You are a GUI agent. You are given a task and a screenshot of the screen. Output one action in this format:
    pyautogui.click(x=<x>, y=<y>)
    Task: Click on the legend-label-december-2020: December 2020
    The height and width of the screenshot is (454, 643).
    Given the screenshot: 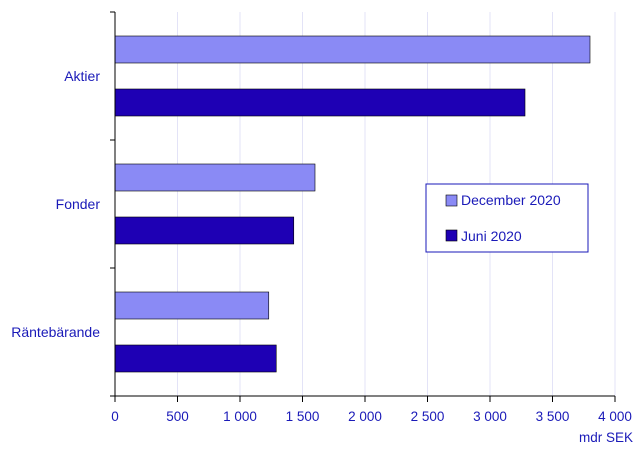 What is the action you would take?
    pyautogui.click(x=511, y=200)
    